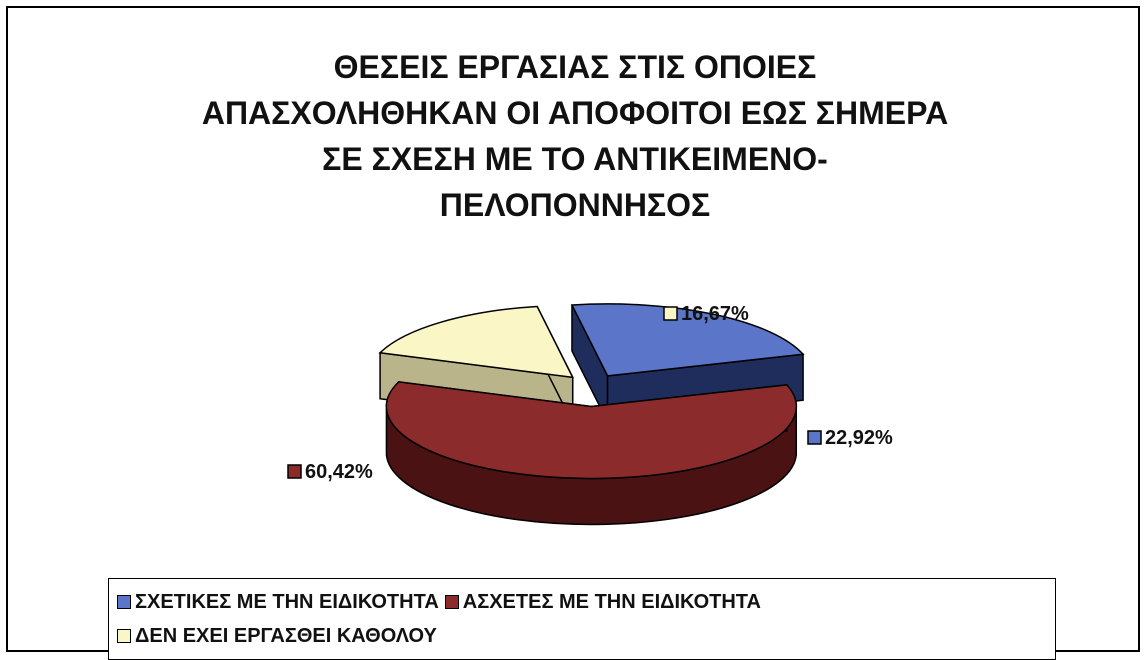 The width and height of the screenshot is (1146, 660). Describe the element at coordinates (611, 601) in the screenshot. I see `legend-label: ΑΣΧΕΤΕΣ ΜΕ ΤΗΝ ΕΙΔΙΚΟΤΗΤΑ` at that location.